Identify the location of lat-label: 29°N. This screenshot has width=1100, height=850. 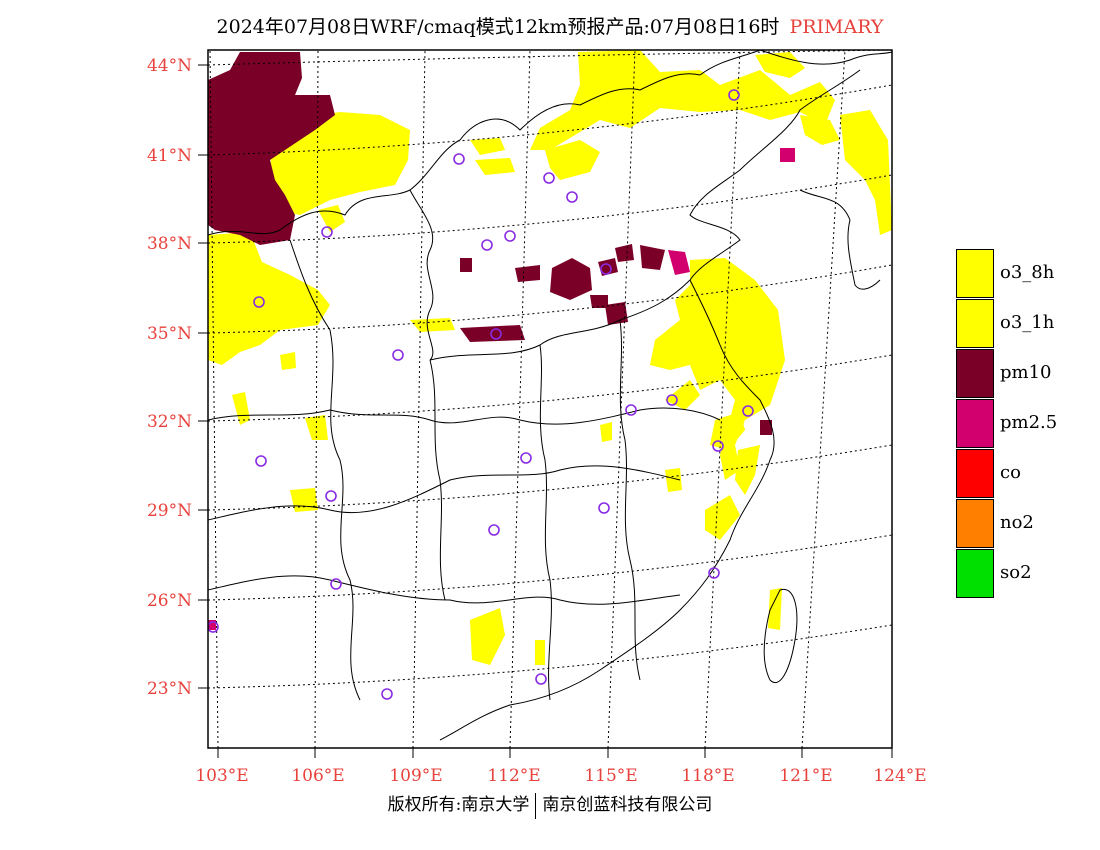
(169, 511).